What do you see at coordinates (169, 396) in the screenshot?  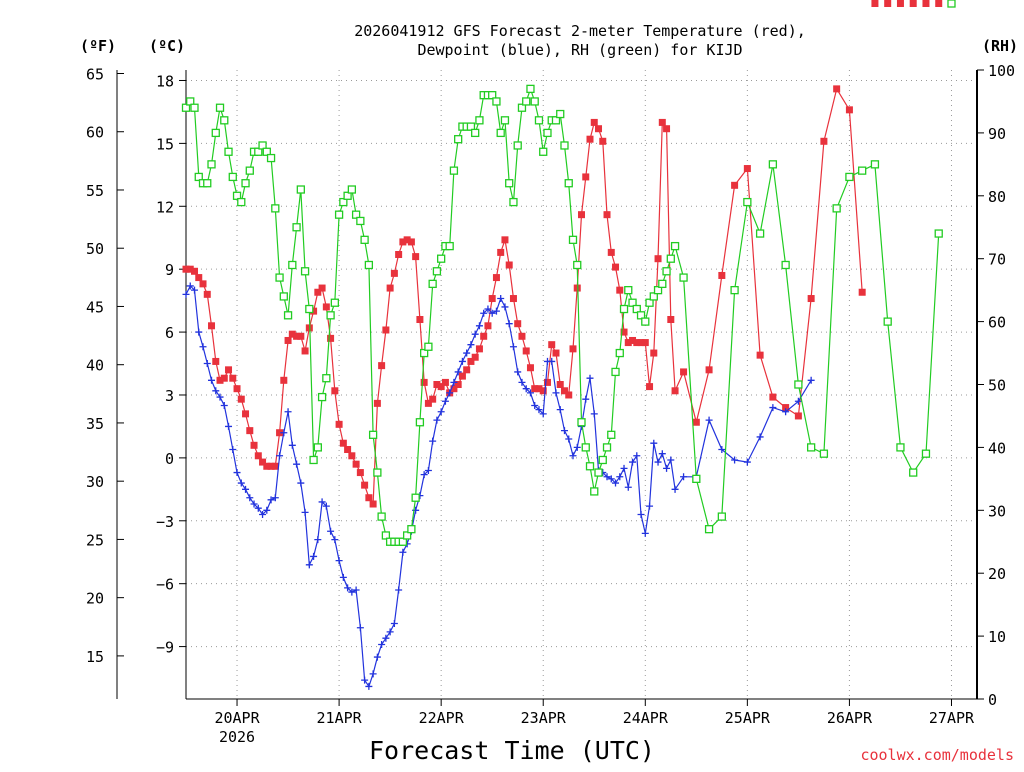 I see `celsius-tick-label: 3` at bounding box center [169, 396].